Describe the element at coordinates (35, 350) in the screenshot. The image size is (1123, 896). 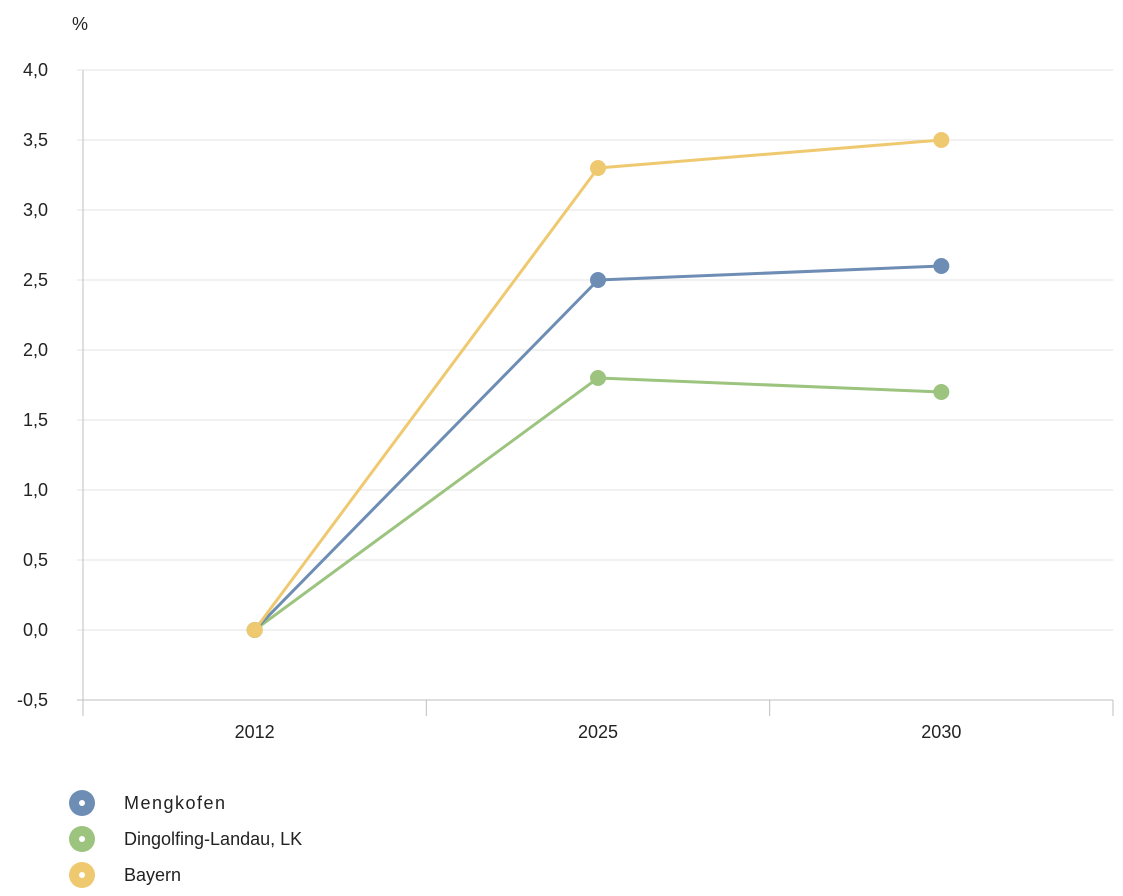
I see `y-tick-label: 2,0` at that location.